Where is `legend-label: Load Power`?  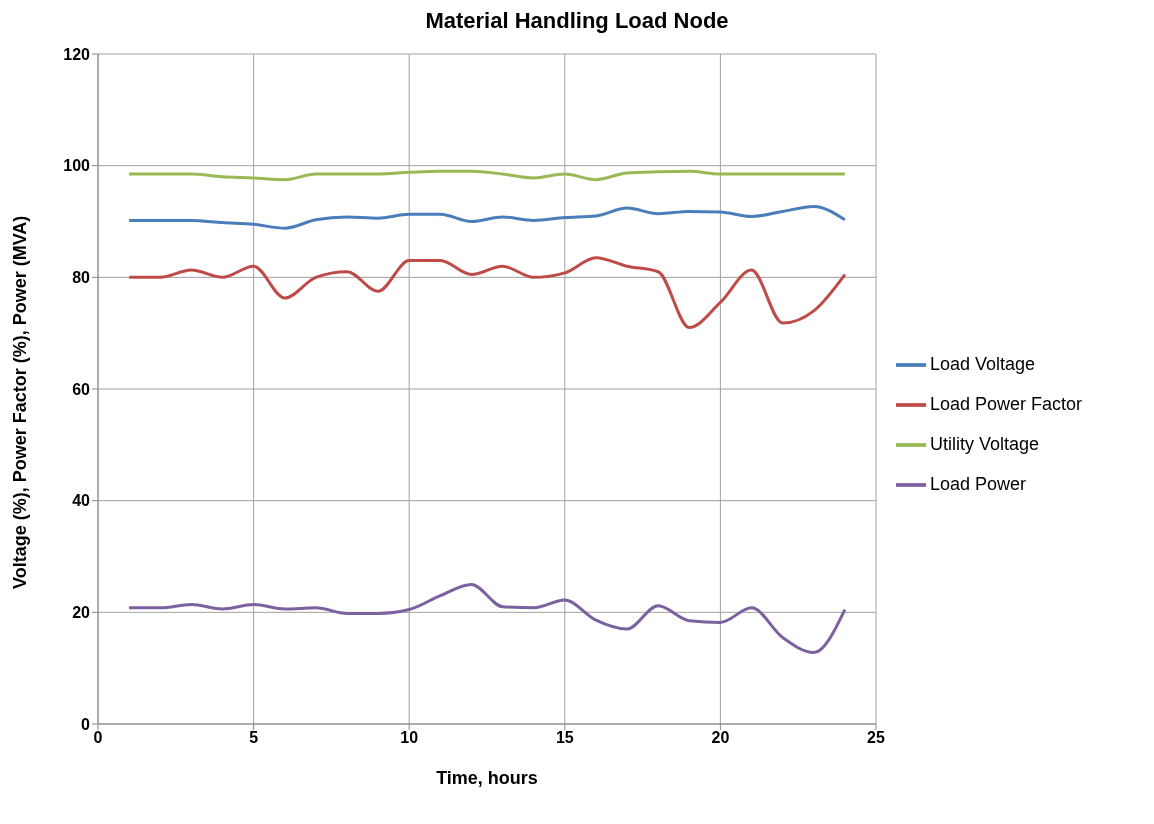 legend-label: Load Power is located at coordinates (978, 484).